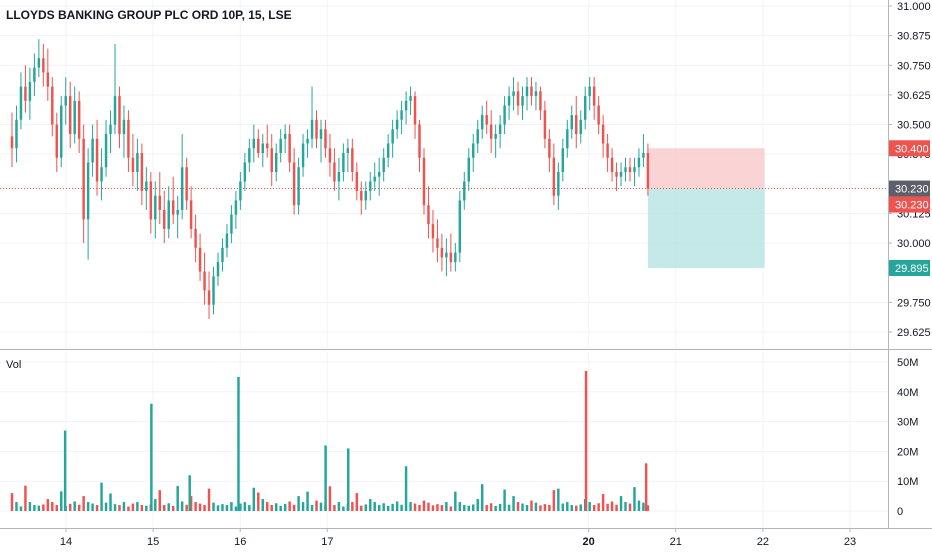  I want to click on entry-price-badge: 30.230, so click(909, 204).